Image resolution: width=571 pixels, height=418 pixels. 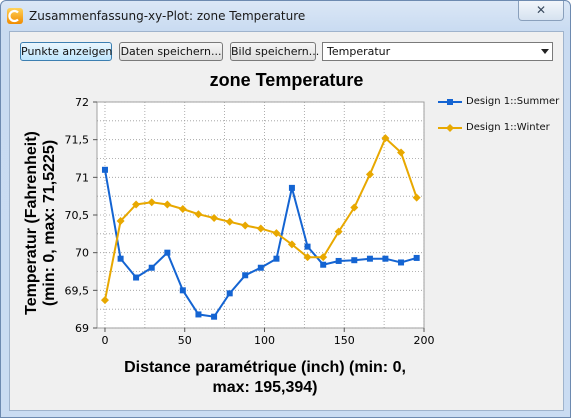 I want to click on x-axis-label-line1: Distance paramétrique (inch) (min: 0,, so click(x=265, y=367).